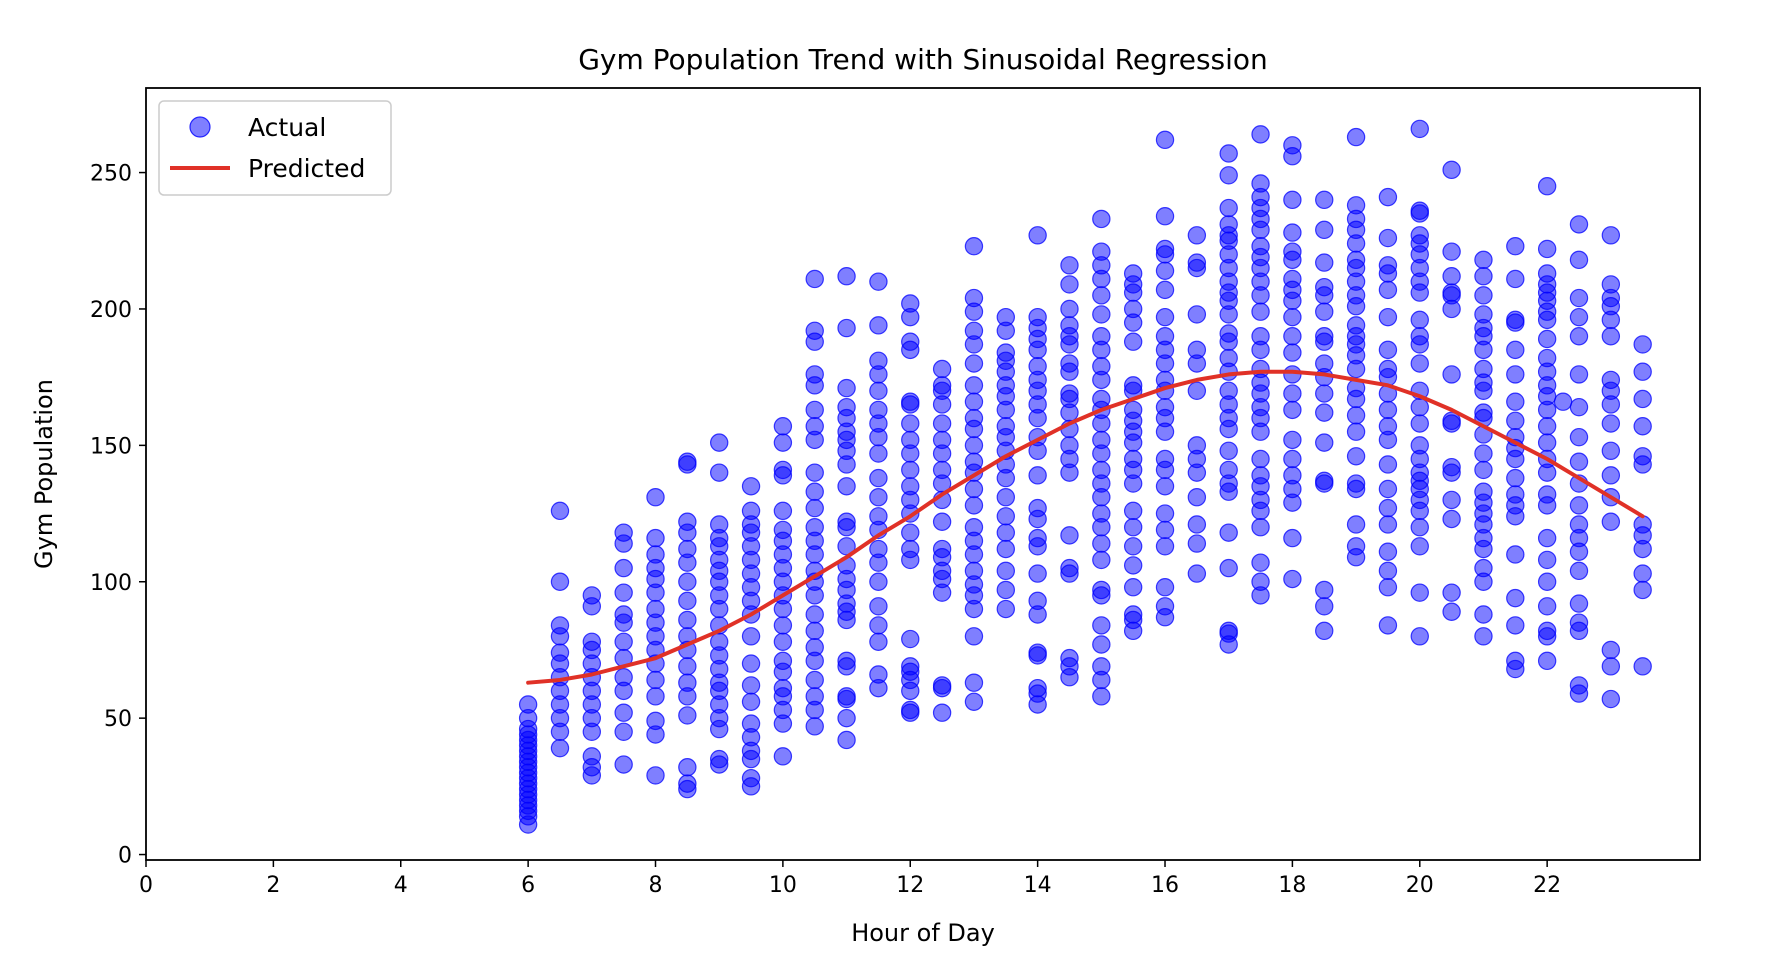 This screenshot has width=1780, height=966. What do you see at coordinates (1547, 885) in the screenshot?
I see `x-tick-label: 22` at bounding box center [1547, 885].